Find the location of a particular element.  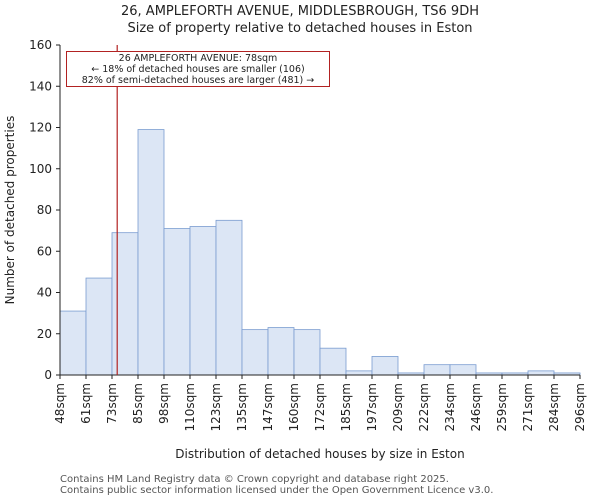

x-tick-label: 73sqm is located at coordinates (112, 403).